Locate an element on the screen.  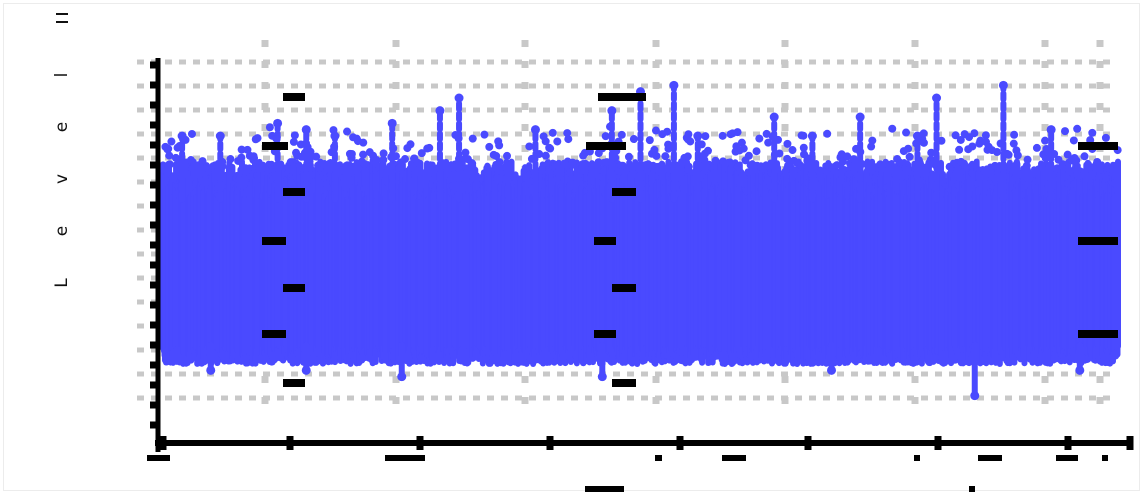
y-axis-label-char: L is located at coordinates (62, 283).